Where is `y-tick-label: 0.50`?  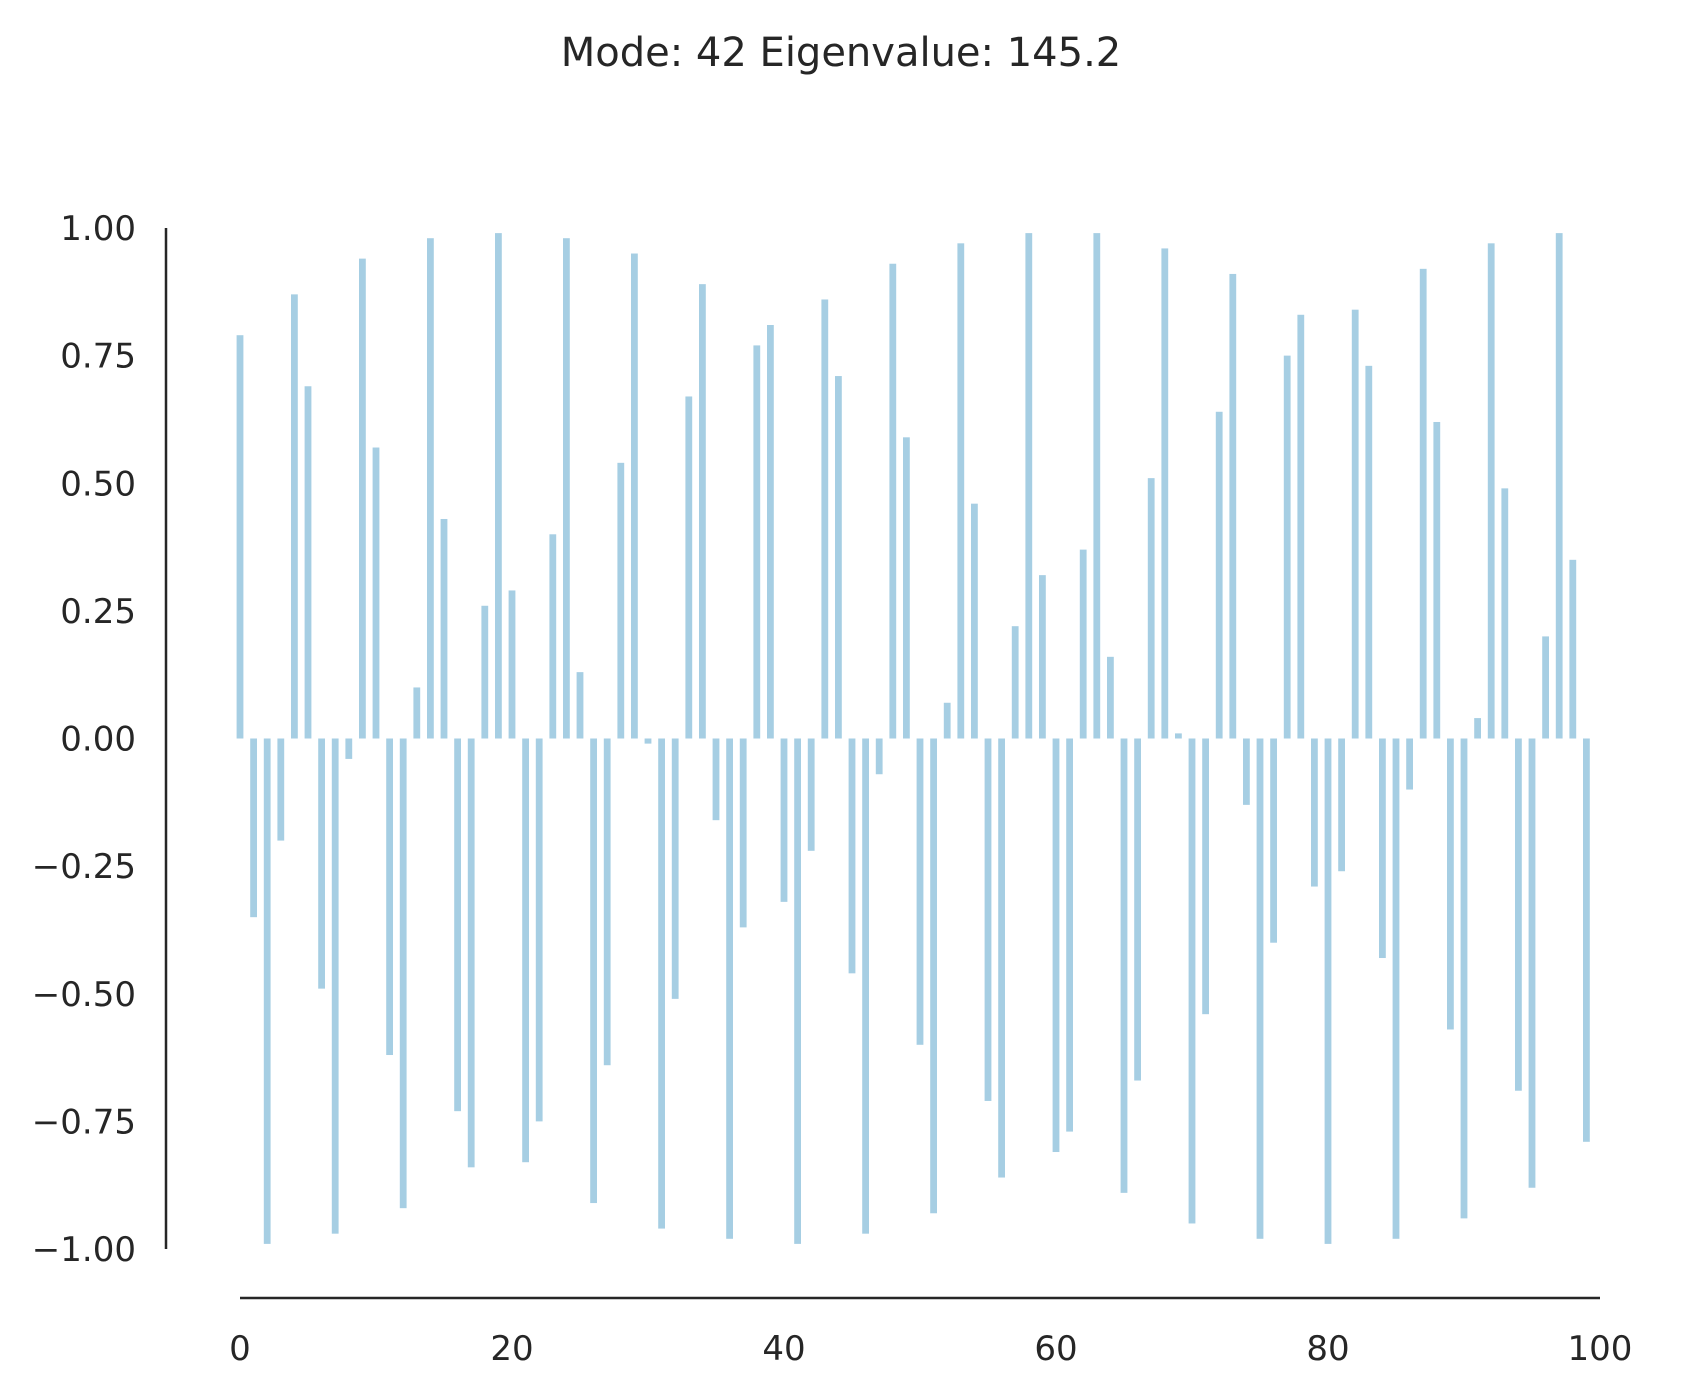 y-tick-label: 0.50 is located at coordinates (98, 484).